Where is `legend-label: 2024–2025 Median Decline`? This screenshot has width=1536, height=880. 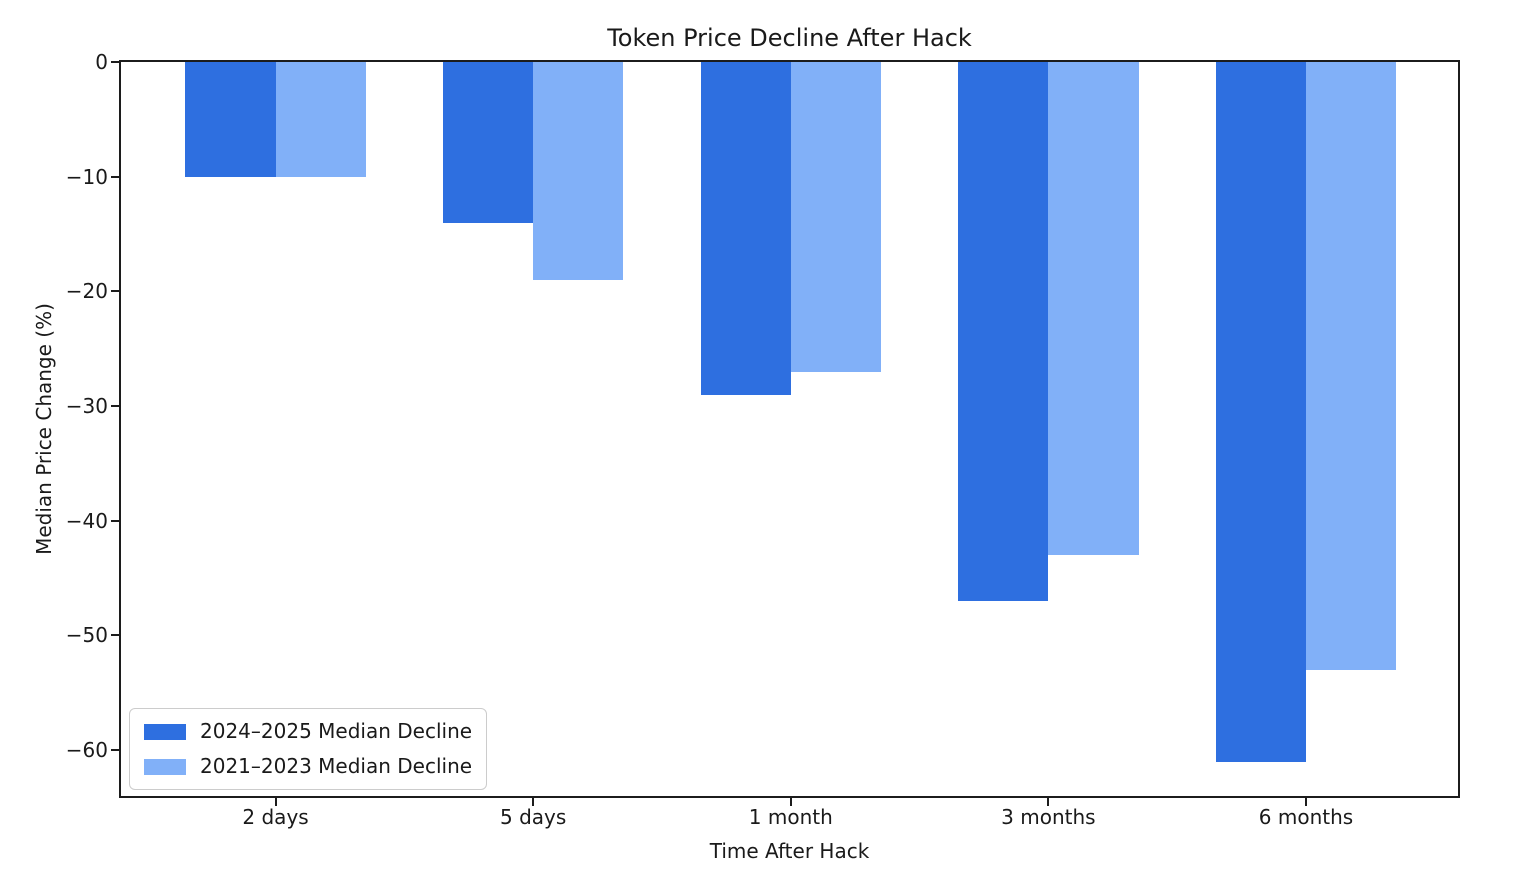 legend-label: 2024–2025 Median Decline is located at coordinates (336, 731).